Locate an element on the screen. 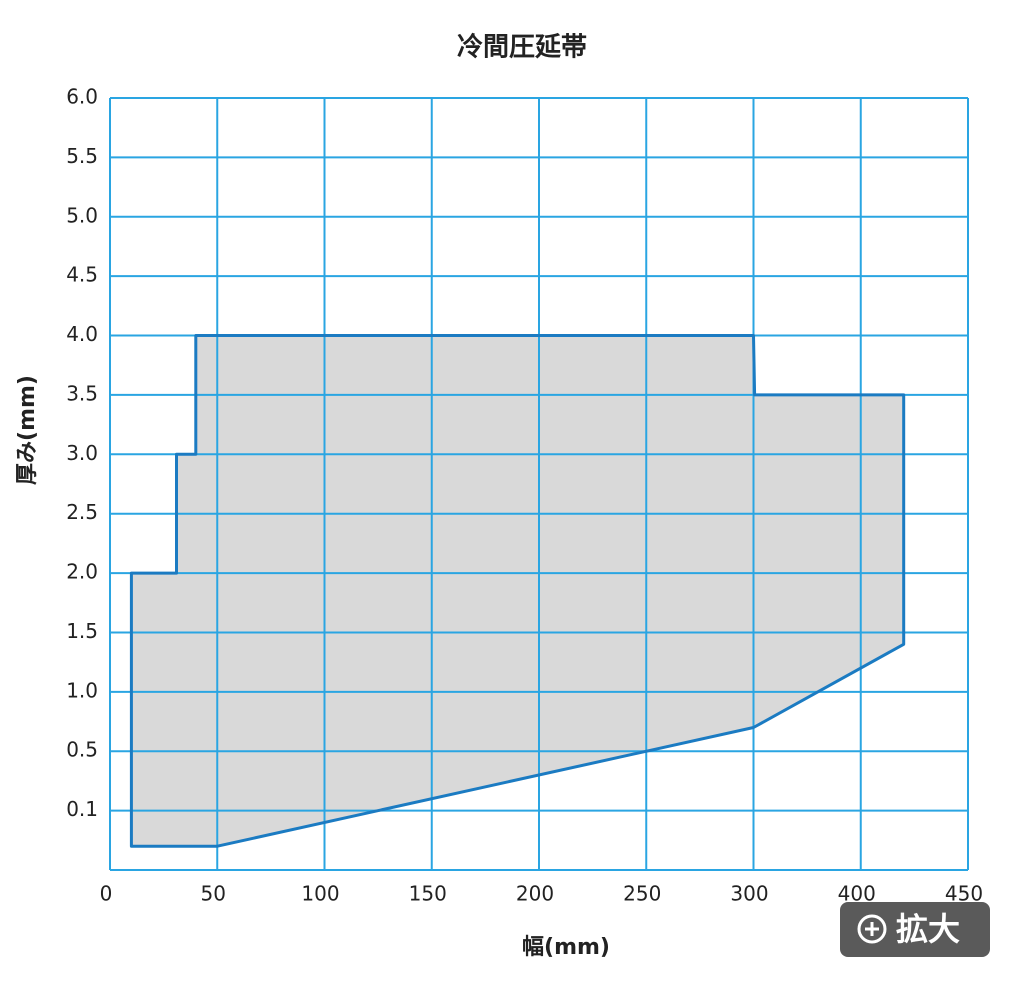 The image size is (1020, 988). y-tick-label: 6.0 is located at coordinates (82, 97).